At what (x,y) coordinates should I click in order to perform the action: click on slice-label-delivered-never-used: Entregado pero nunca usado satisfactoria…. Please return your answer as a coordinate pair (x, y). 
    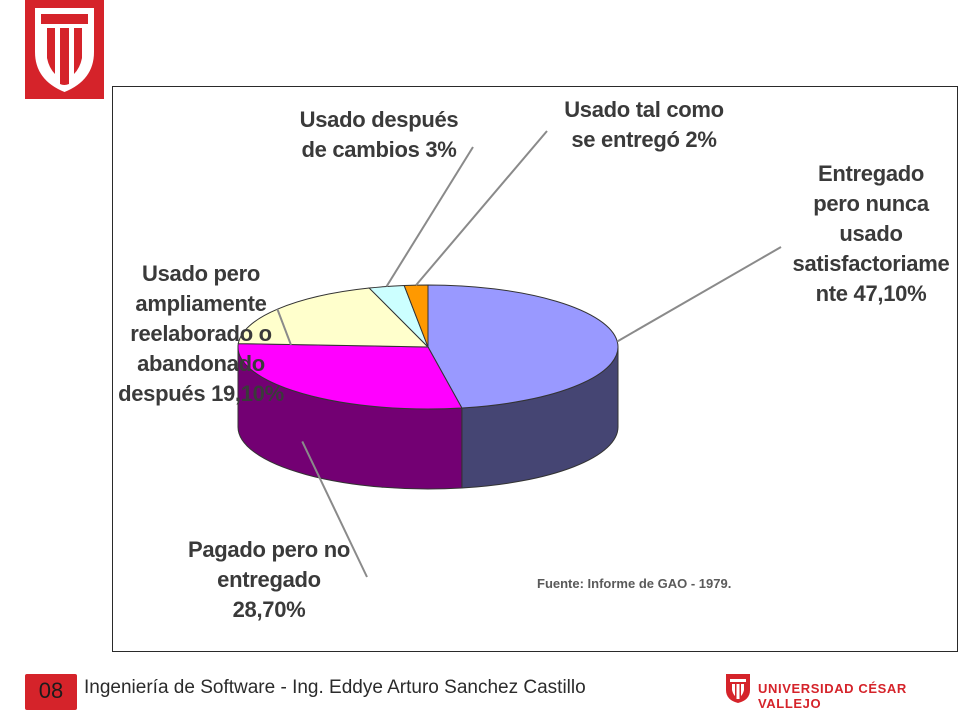
    Looking at the image, I should click on (871, 233).